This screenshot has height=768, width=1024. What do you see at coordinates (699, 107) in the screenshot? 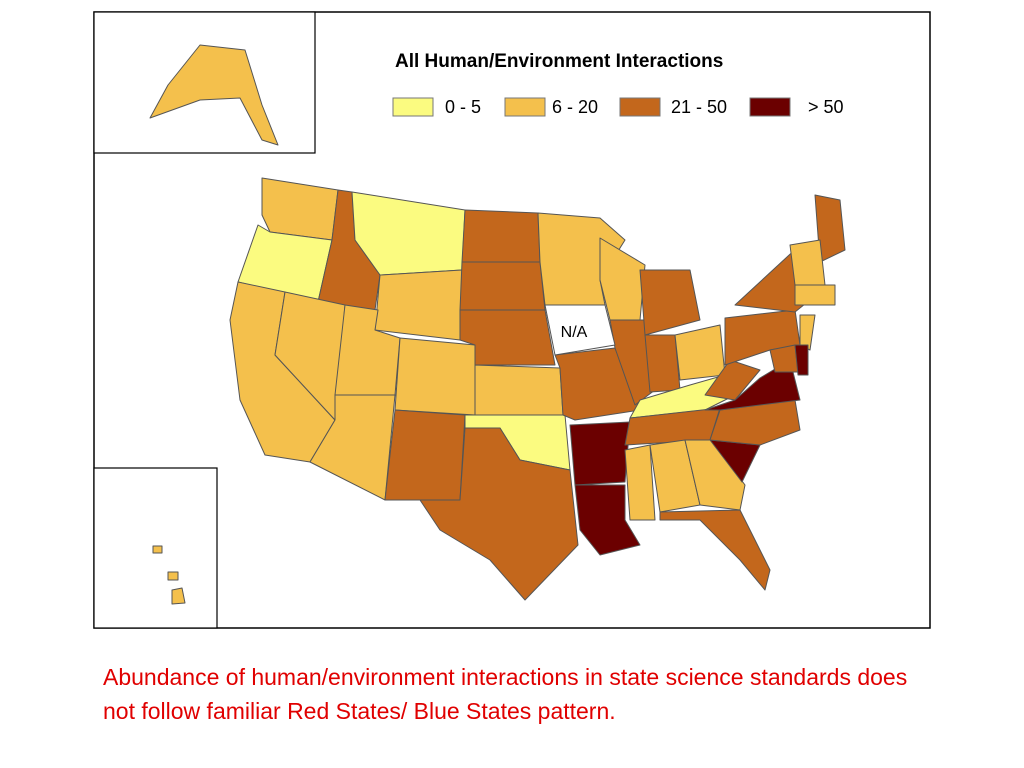
I see `legend-label: 21 - 50` at bounding box center [699, 107].